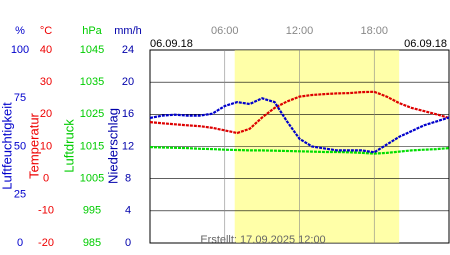 Image resolution: width=450 pixels, height=255 pixels. Describe the element at coordinates (92, 50) in the screenshot. I see `y-tick-label: 1045` at that location.